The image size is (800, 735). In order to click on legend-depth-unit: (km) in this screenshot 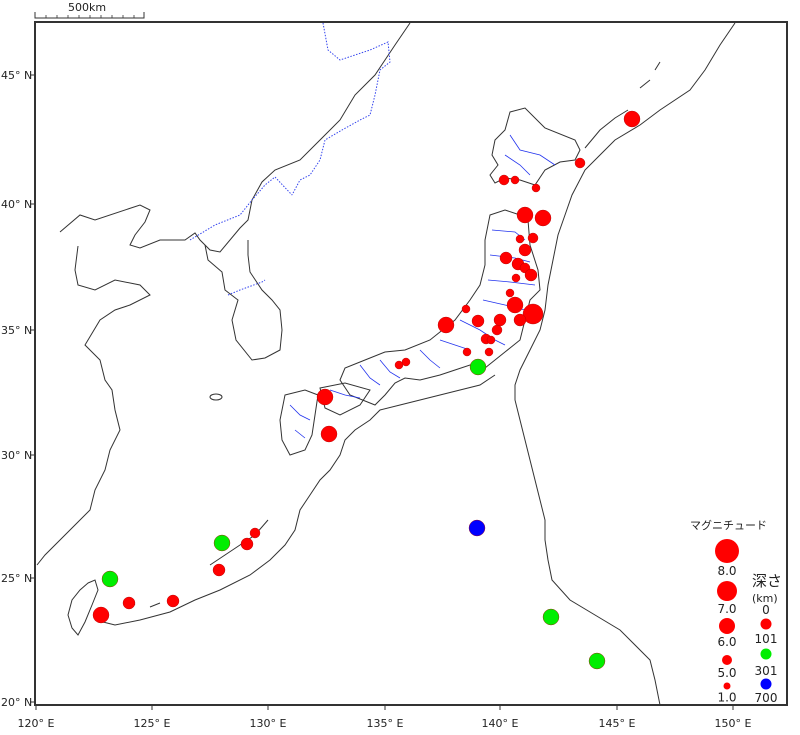, I will do `click(765, 598)`.